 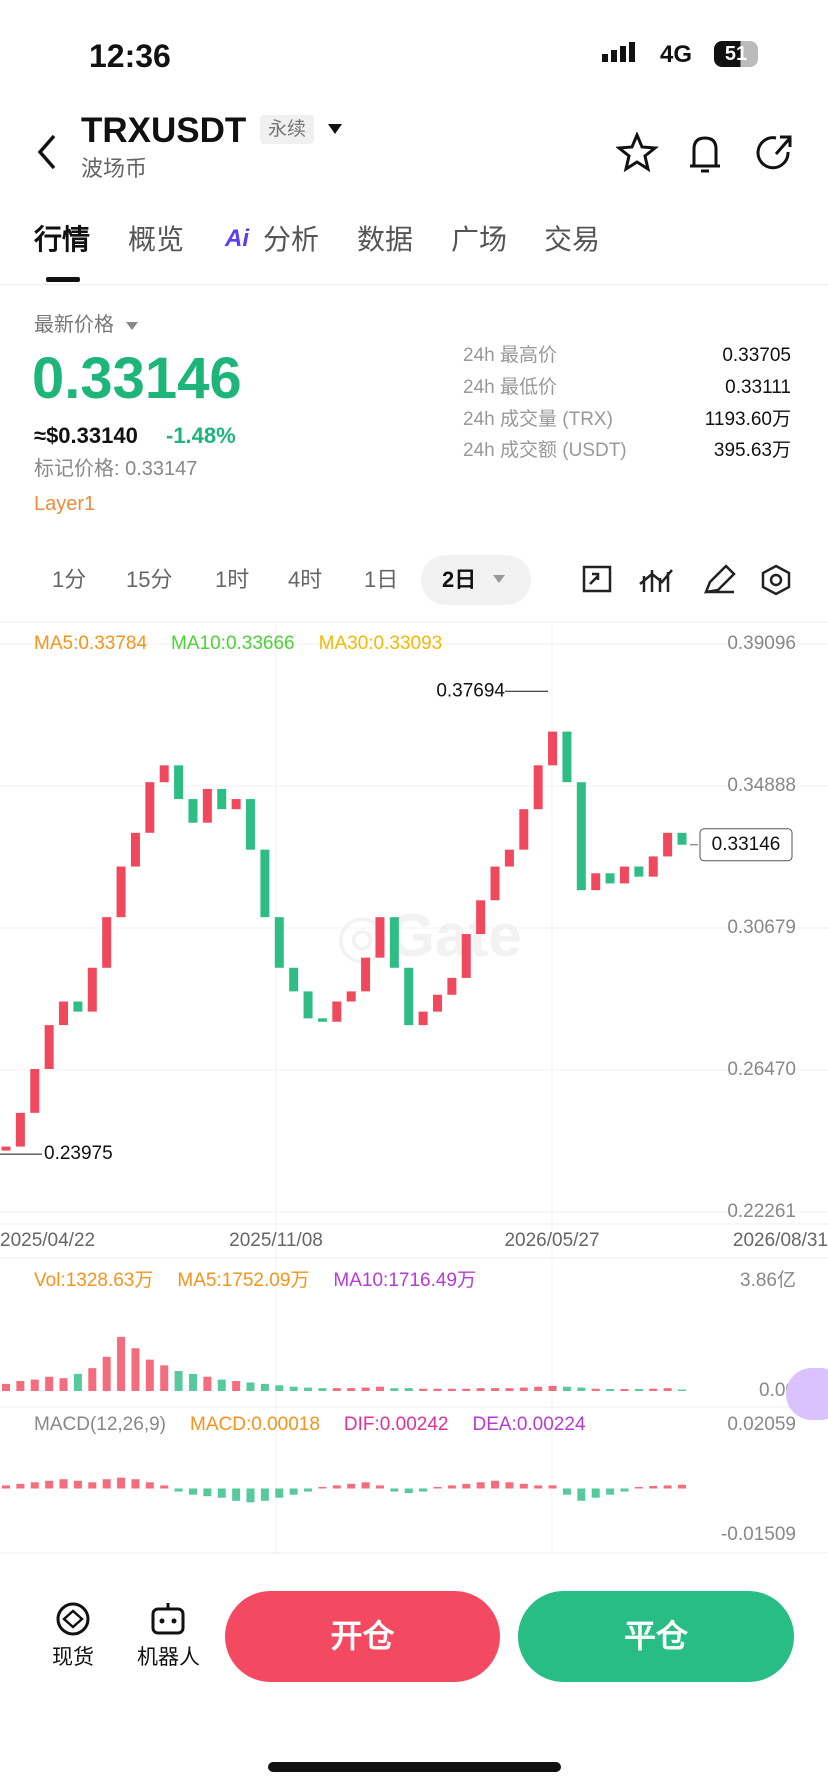 I want to click on stat-value: 1193.60万, so click(x=747, y=419).